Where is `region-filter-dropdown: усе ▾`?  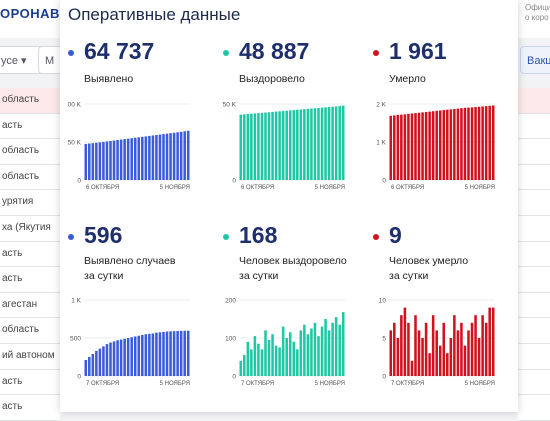
region-filter-dropdown: усе ▾ is located at coordinates (27, 60).